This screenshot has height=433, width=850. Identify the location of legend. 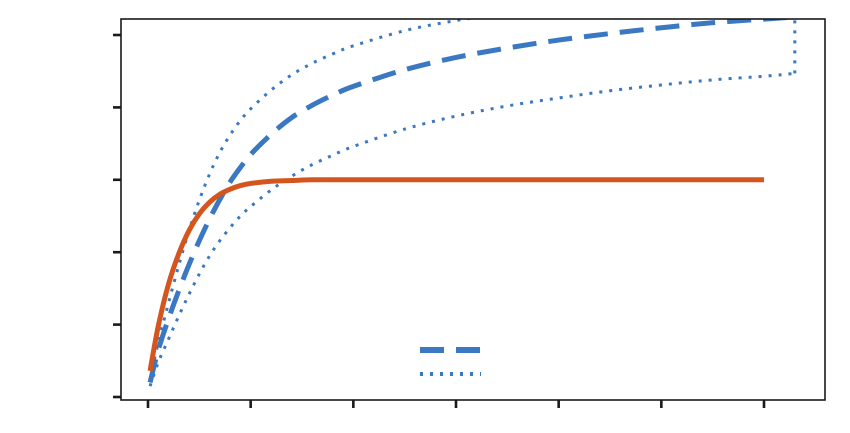
(450, 361).